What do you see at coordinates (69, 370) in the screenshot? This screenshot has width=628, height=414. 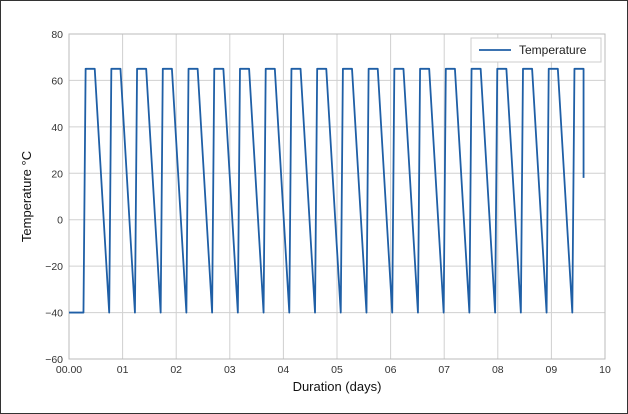 I see `x-tick-label: 00.00` at bounding box center [69, 370].